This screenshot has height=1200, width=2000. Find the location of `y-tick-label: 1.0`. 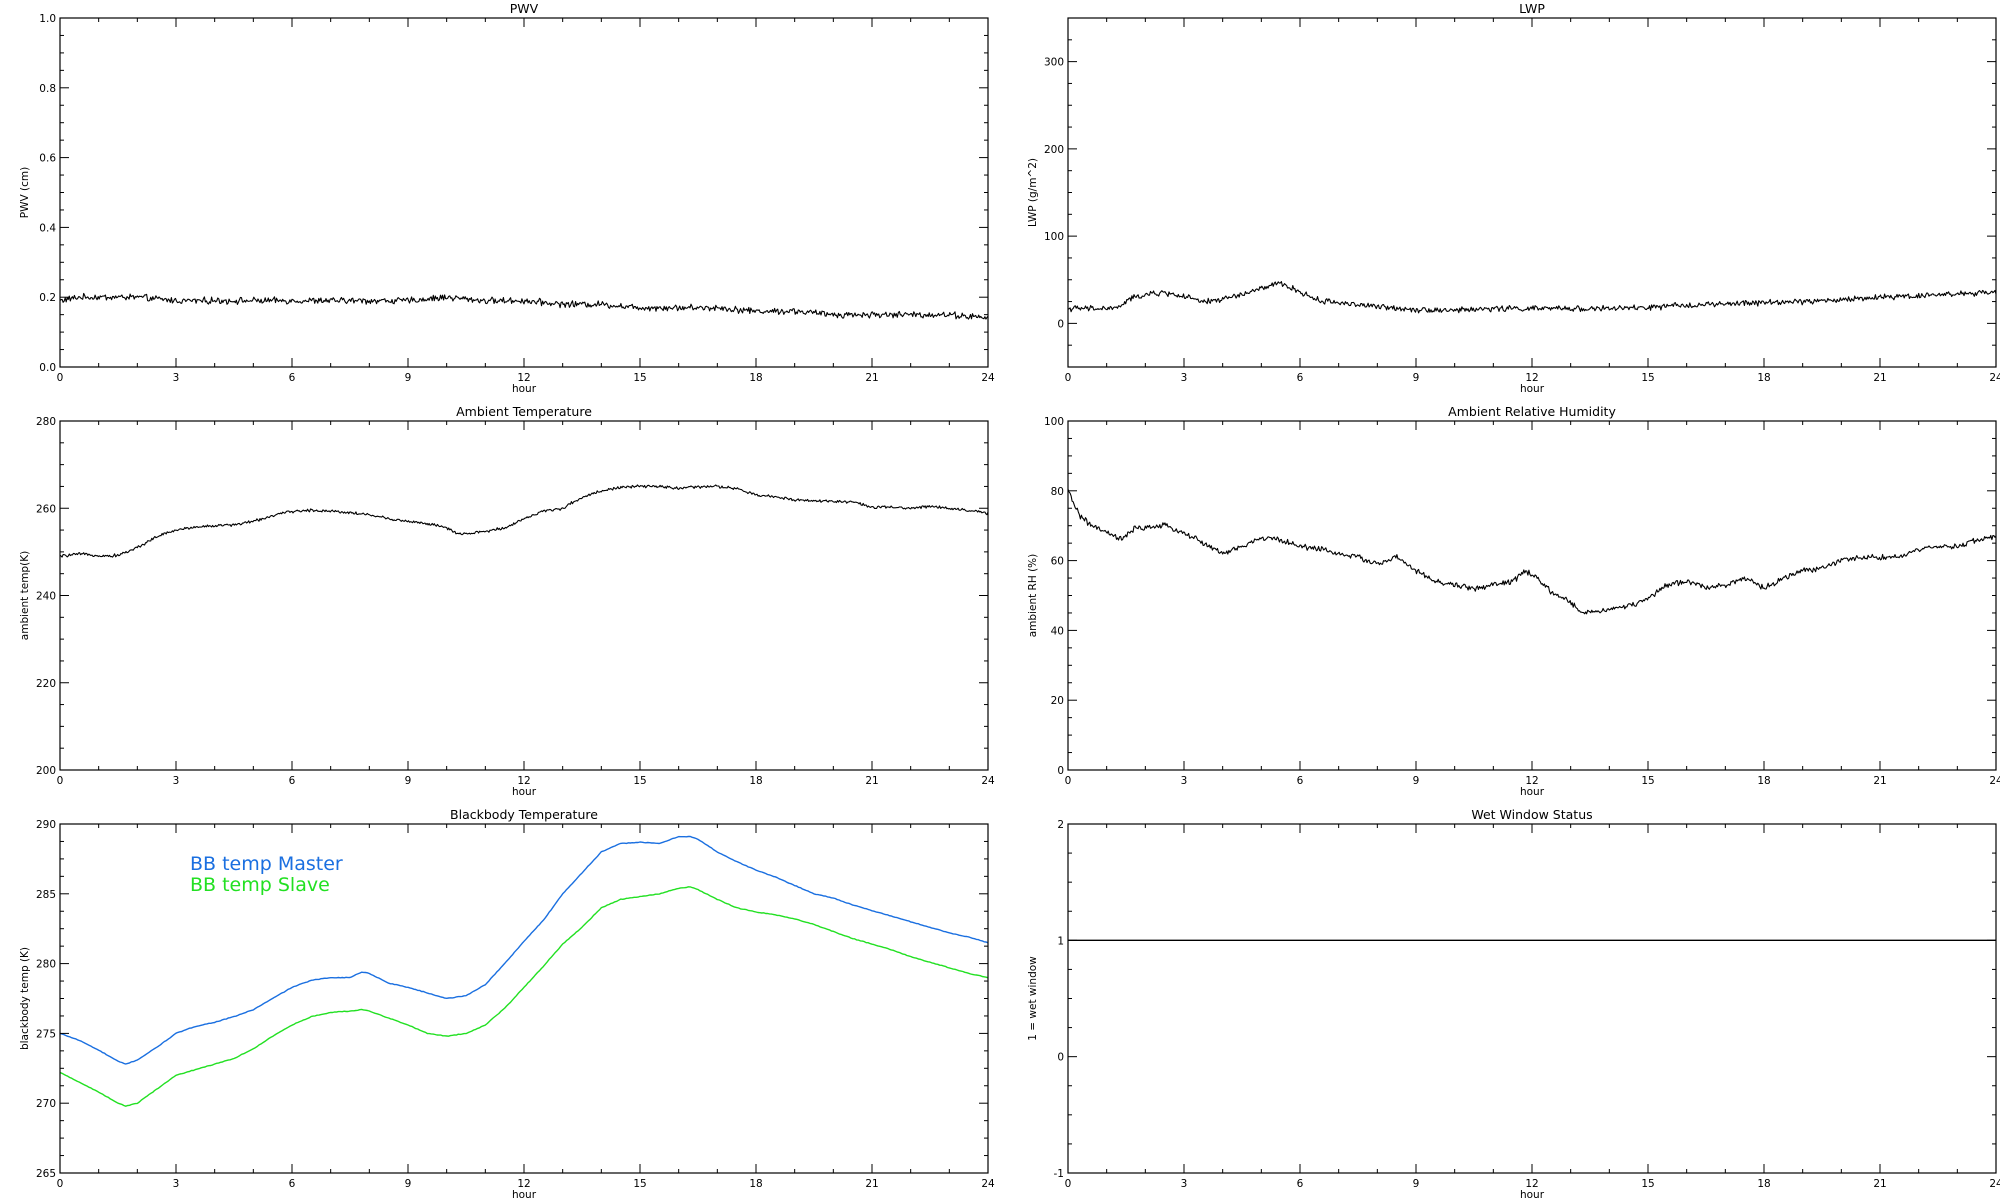

y-tick-label: 1.0 is located at coordinates (47, 19).